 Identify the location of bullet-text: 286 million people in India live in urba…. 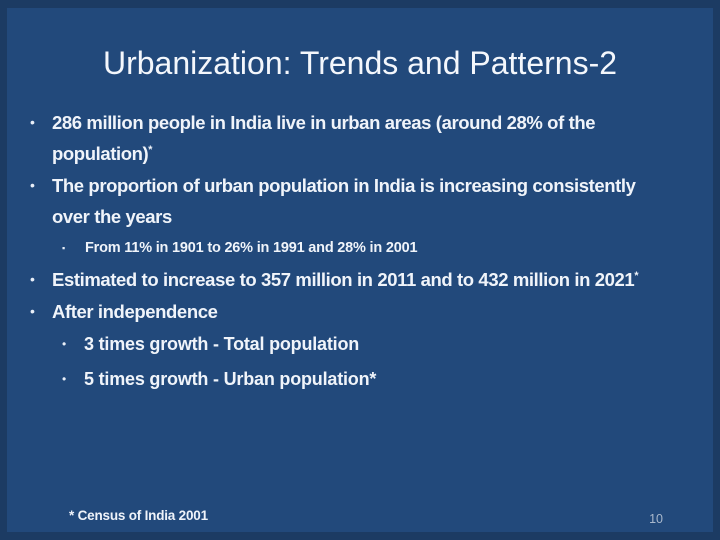
(352, 138).